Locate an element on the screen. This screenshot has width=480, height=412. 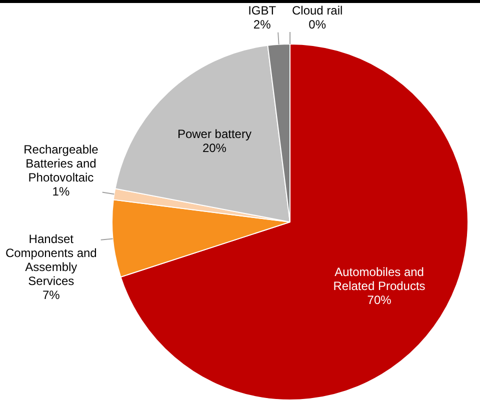
slice-label: Rechargeable Batteries and Photovoltaic is located at coordinates (61, 163).